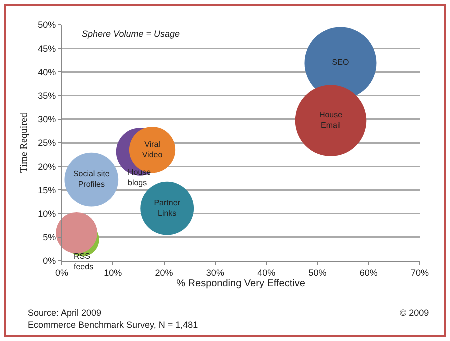  Describe the element at coordinates (49, 261) in the screenshot. I see `y-tick-label: 0%` at that location.